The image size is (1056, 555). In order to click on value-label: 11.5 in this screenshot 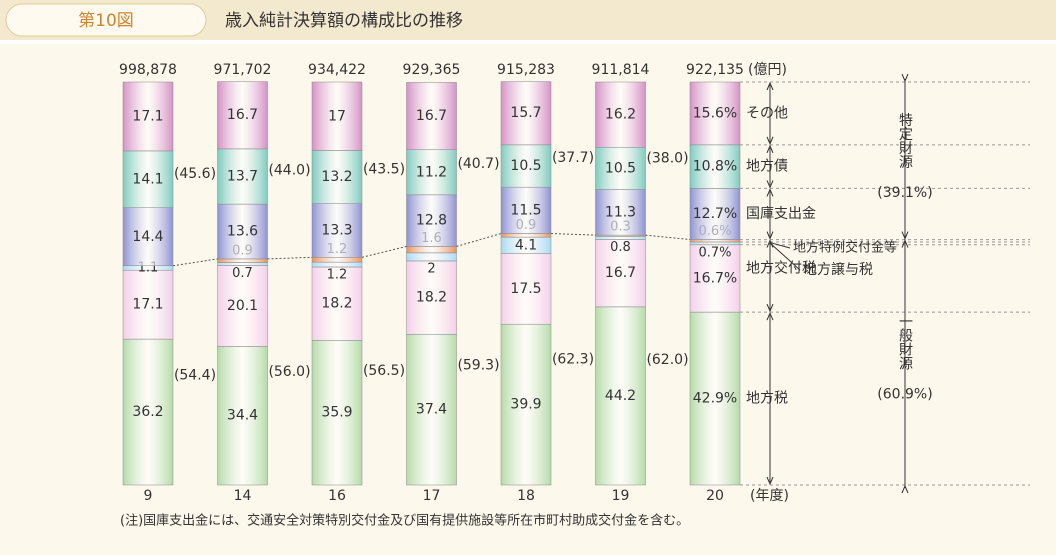, I will do `click(525, 210)`.